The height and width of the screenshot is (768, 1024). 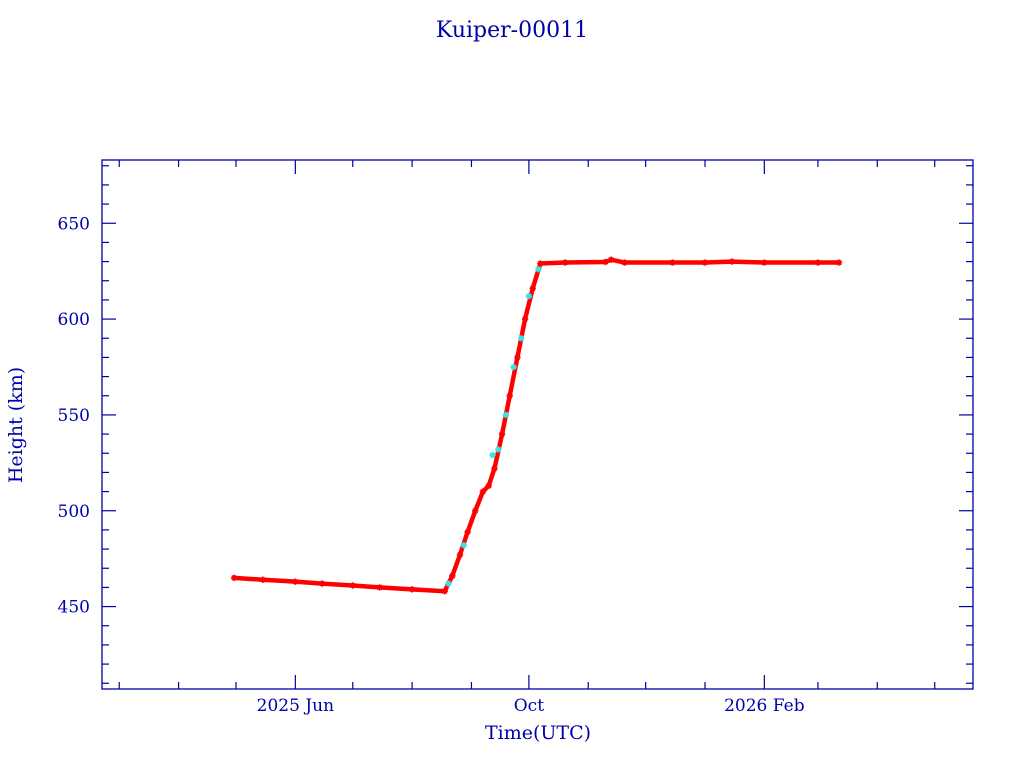 What do you see at coordinates (74, 320) in the screenshot?
I see `y-tick-label: 600` at bounding box center [74, 320].